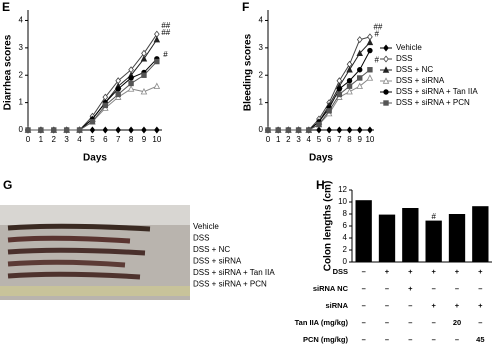 Image resolution: width=500 pixels, height=350 pixels. Describe the element at coordinates (414, 69) in the screenshot. I see `legend-label: DSS + NC` at that location.